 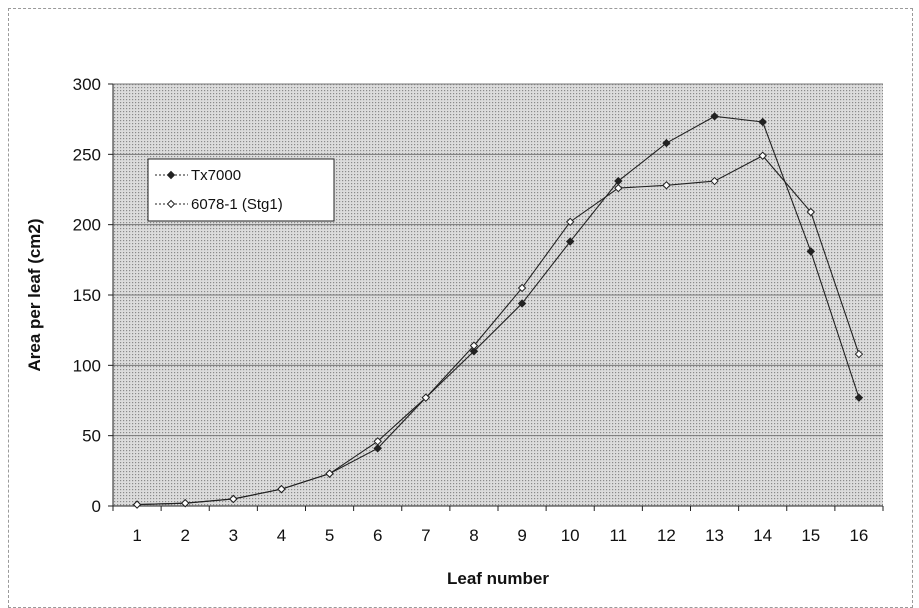 I want to click on y-axis: 0 50 100 150 200 250 300, so click(x=93, y=295).